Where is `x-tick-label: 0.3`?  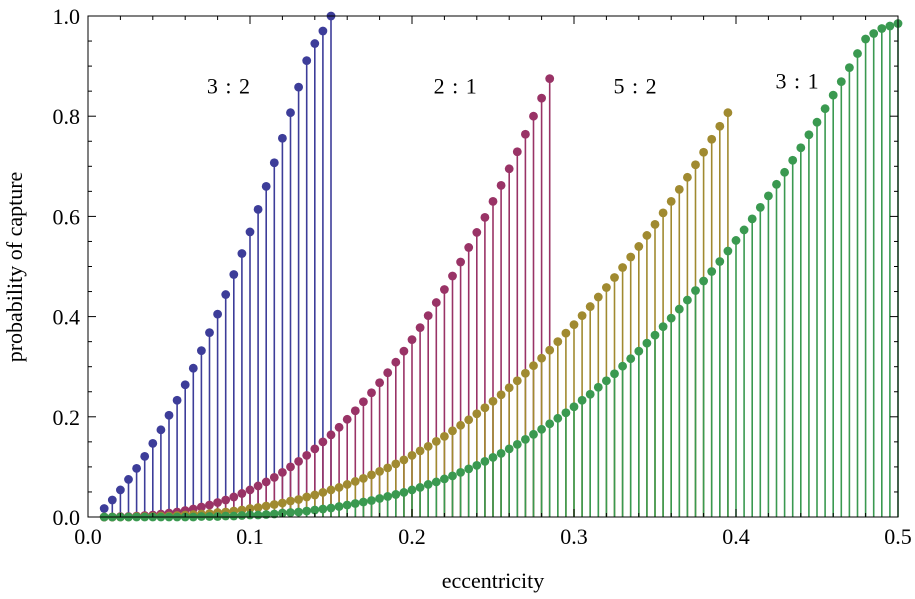 x-tick-label: 0.3 is located at coordinates (574, 536).